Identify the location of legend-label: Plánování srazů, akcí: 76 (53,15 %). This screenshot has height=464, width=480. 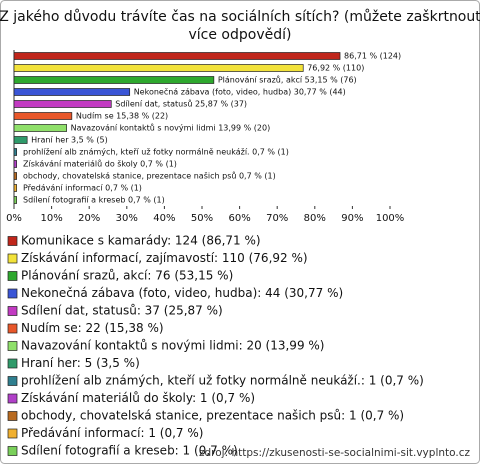
(127, 276).